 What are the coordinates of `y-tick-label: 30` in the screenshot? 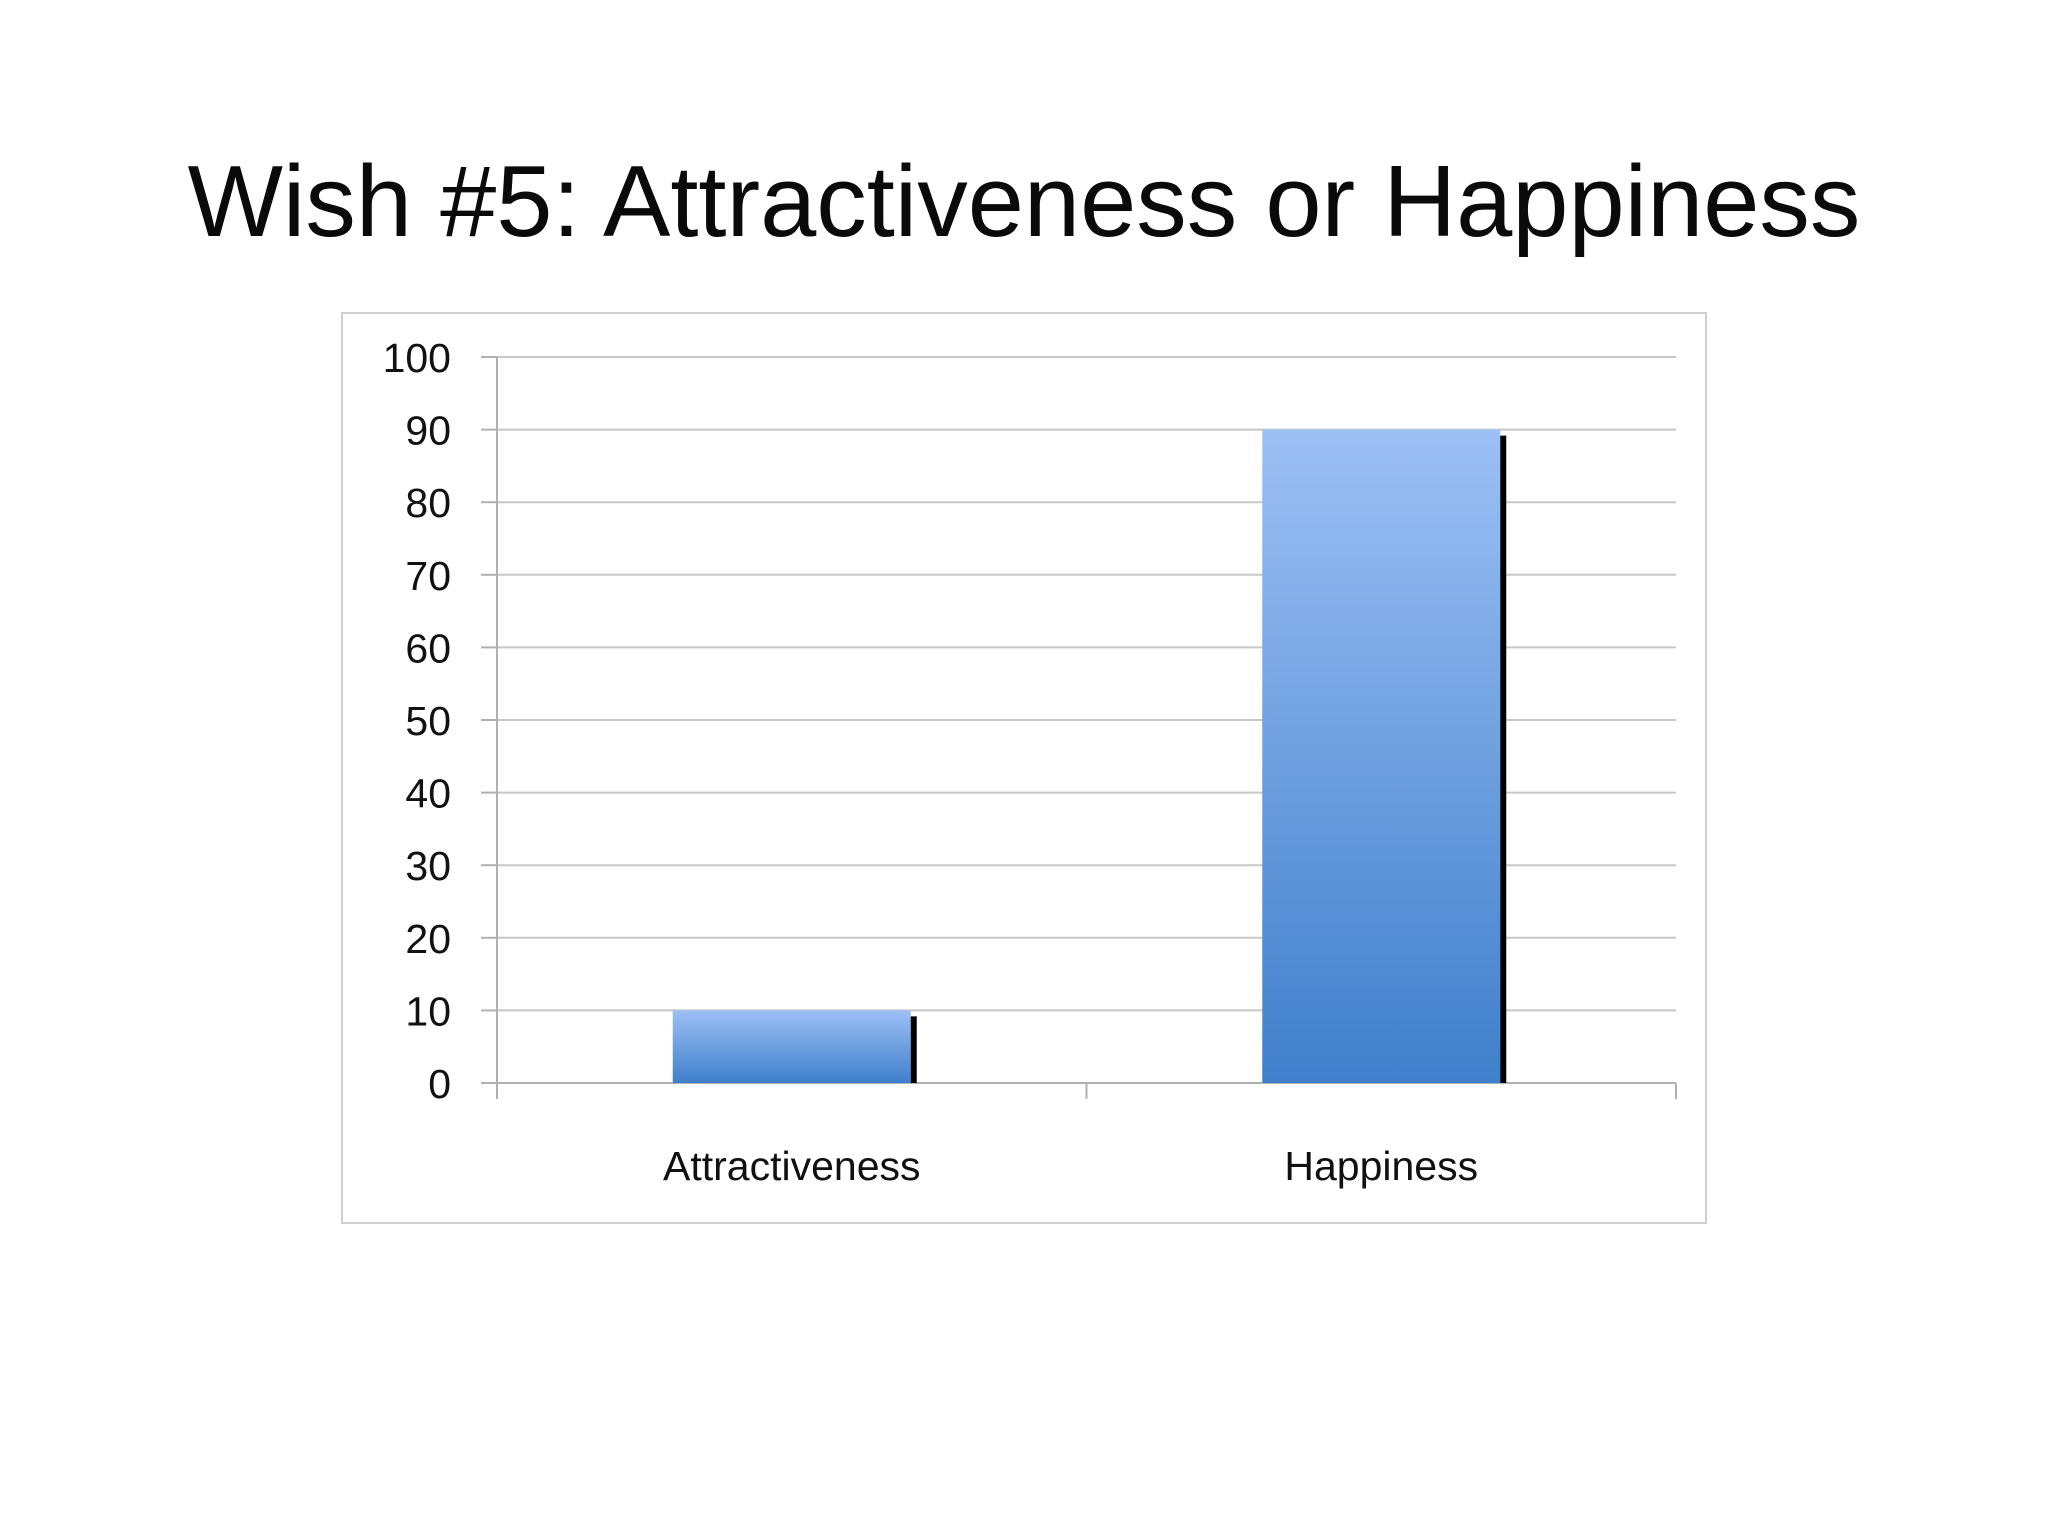 It's located at (428, 866).